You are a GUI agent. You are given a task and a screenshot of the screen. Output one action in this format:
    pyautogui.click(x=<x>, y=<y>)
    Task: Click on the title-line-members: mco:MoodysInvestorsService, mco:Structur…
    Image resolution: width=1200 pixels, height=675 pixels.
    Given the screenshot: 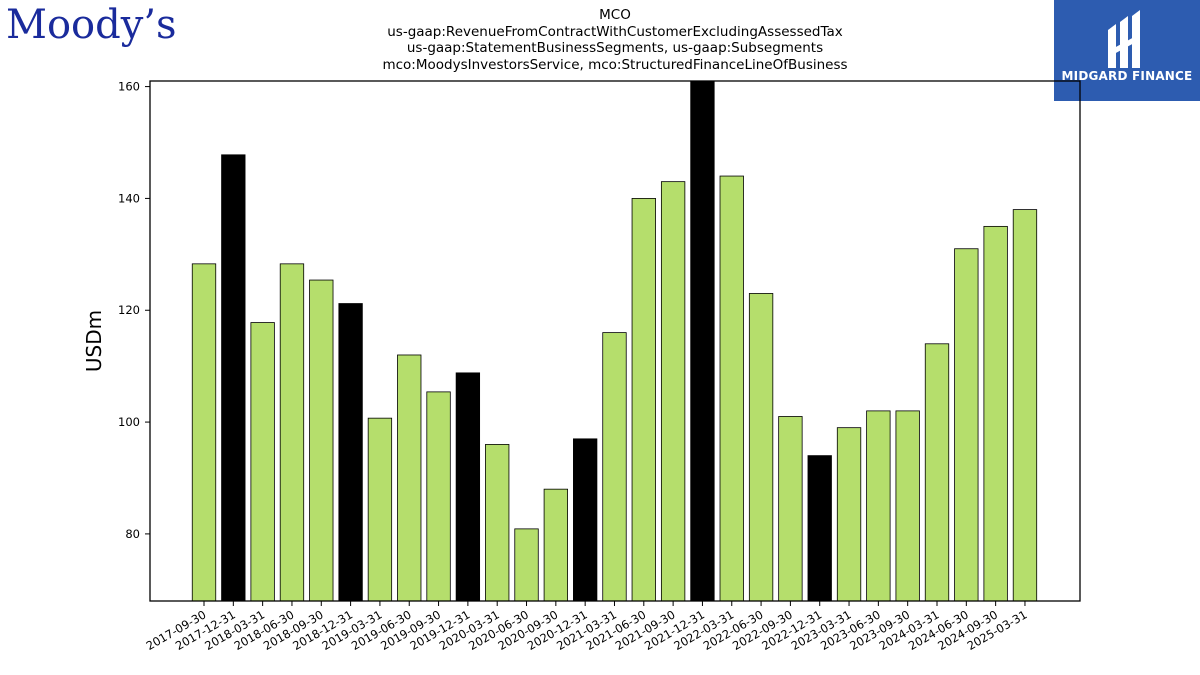 What is the action you would take?
    pyautogui.click(x=615, y=64)
    